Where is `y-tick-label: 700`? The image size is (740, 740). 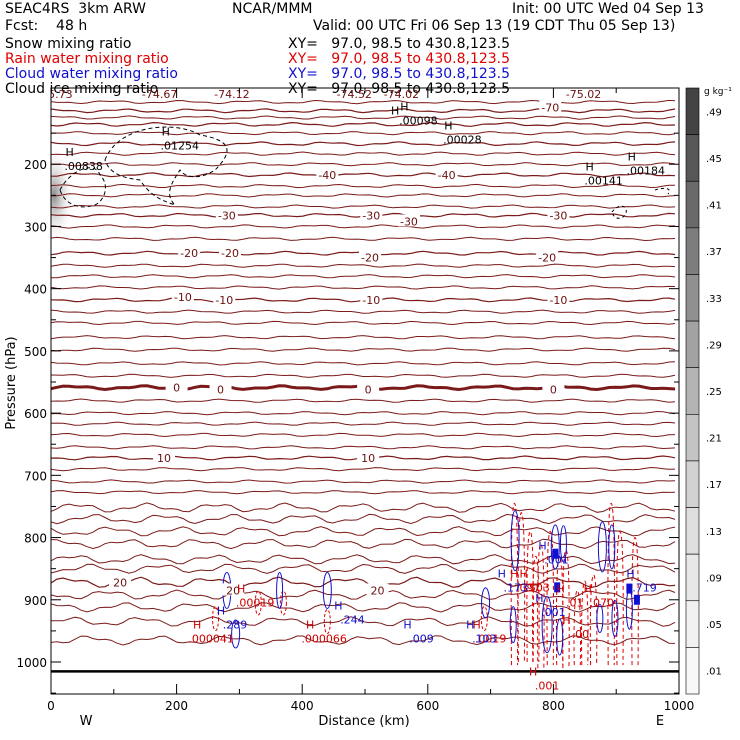 y-tick-label: 700 is located at coordinates (35, 476).